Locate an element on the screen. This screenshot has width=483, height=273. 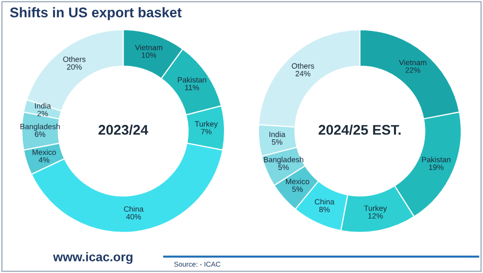
text: 2024/25 EST. is located at coordinates (359, 129).